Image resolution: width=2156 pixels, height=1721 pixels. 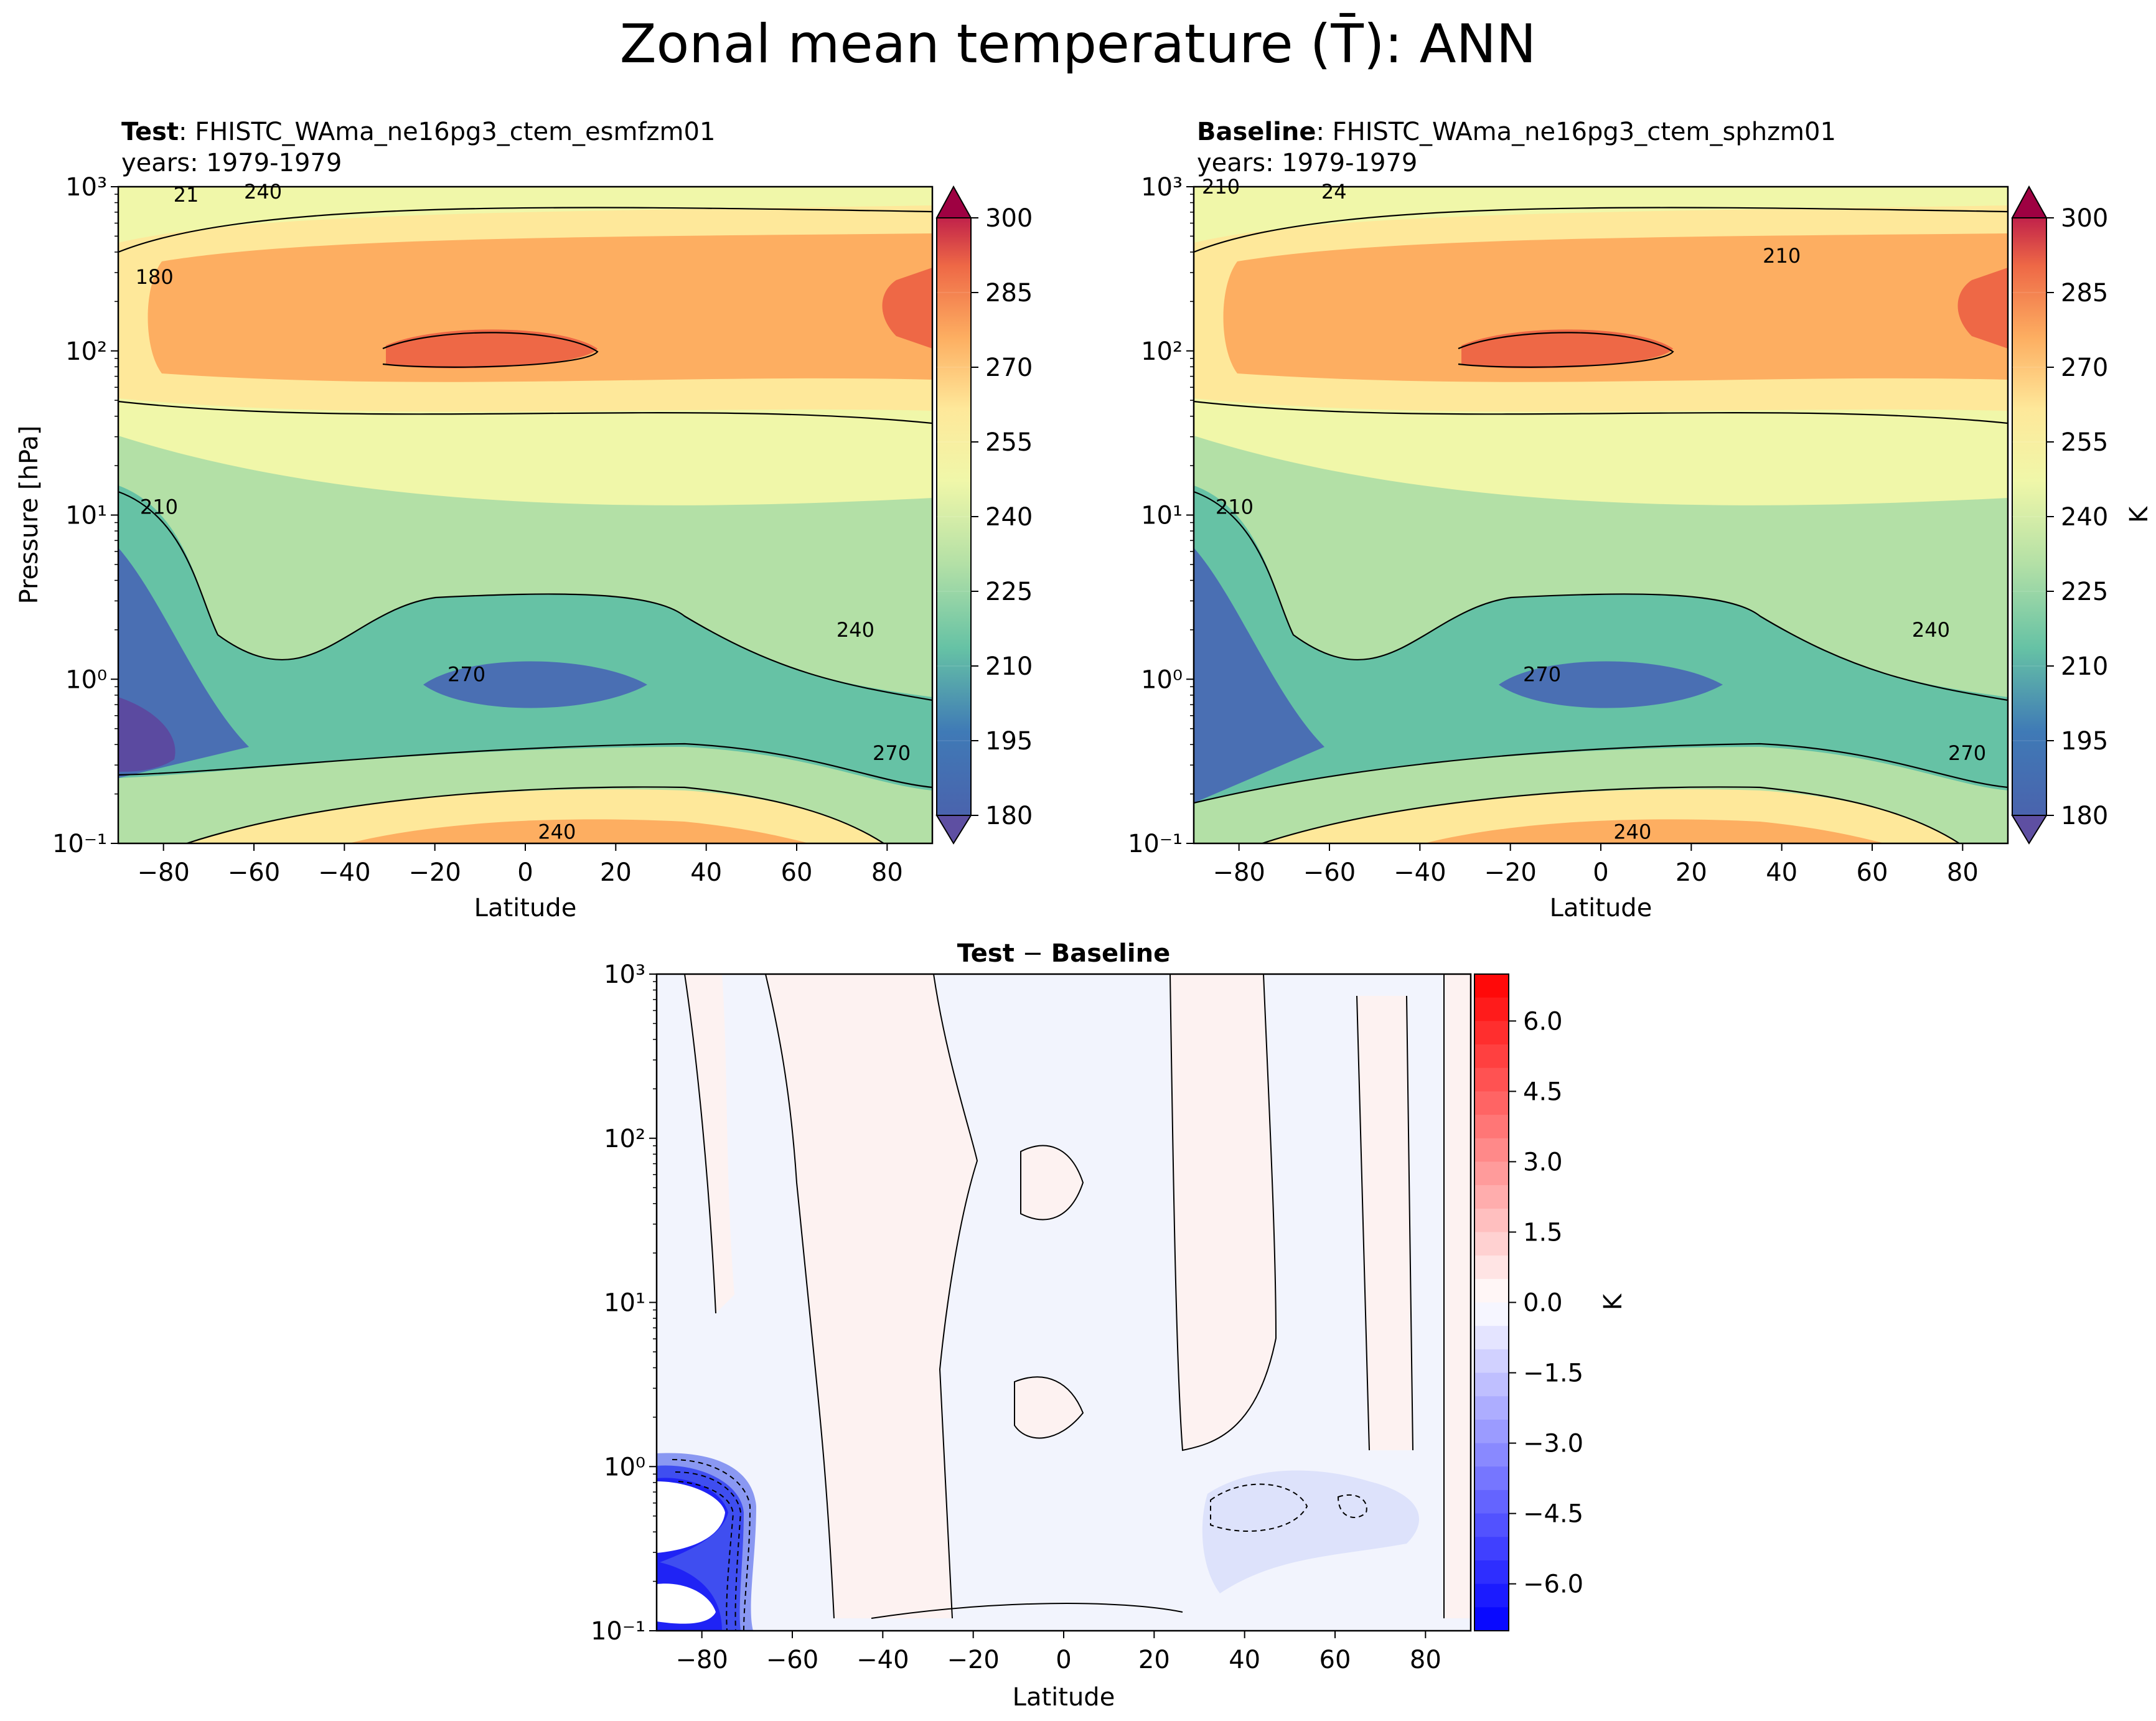 I want to click on test-contour-labels: 240 270 270 240 210 180 21 240, so click(x=524, y=512).